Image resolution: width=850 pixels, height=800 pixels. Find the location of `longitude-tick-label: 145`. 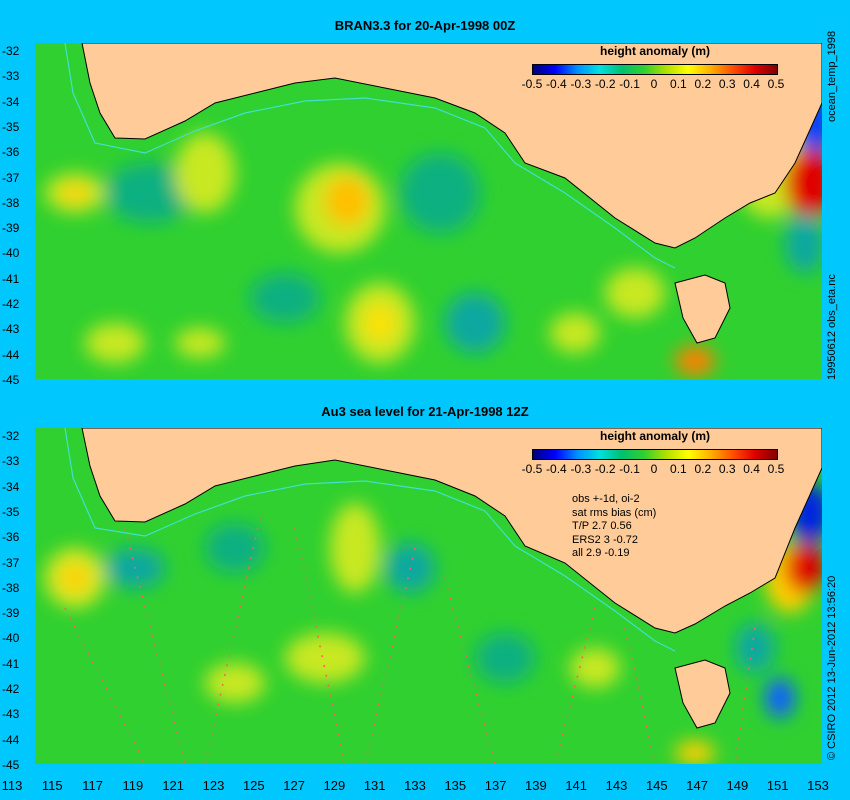

longitude-tick-label: 145 is located at coordinates (656, 785).